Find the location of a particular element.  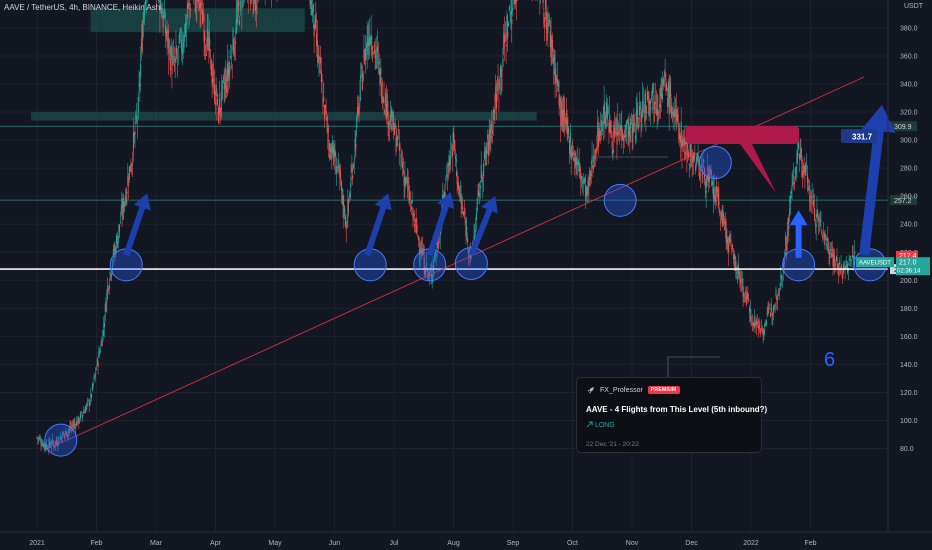

last-price-box is located at coordinates (913, 266).